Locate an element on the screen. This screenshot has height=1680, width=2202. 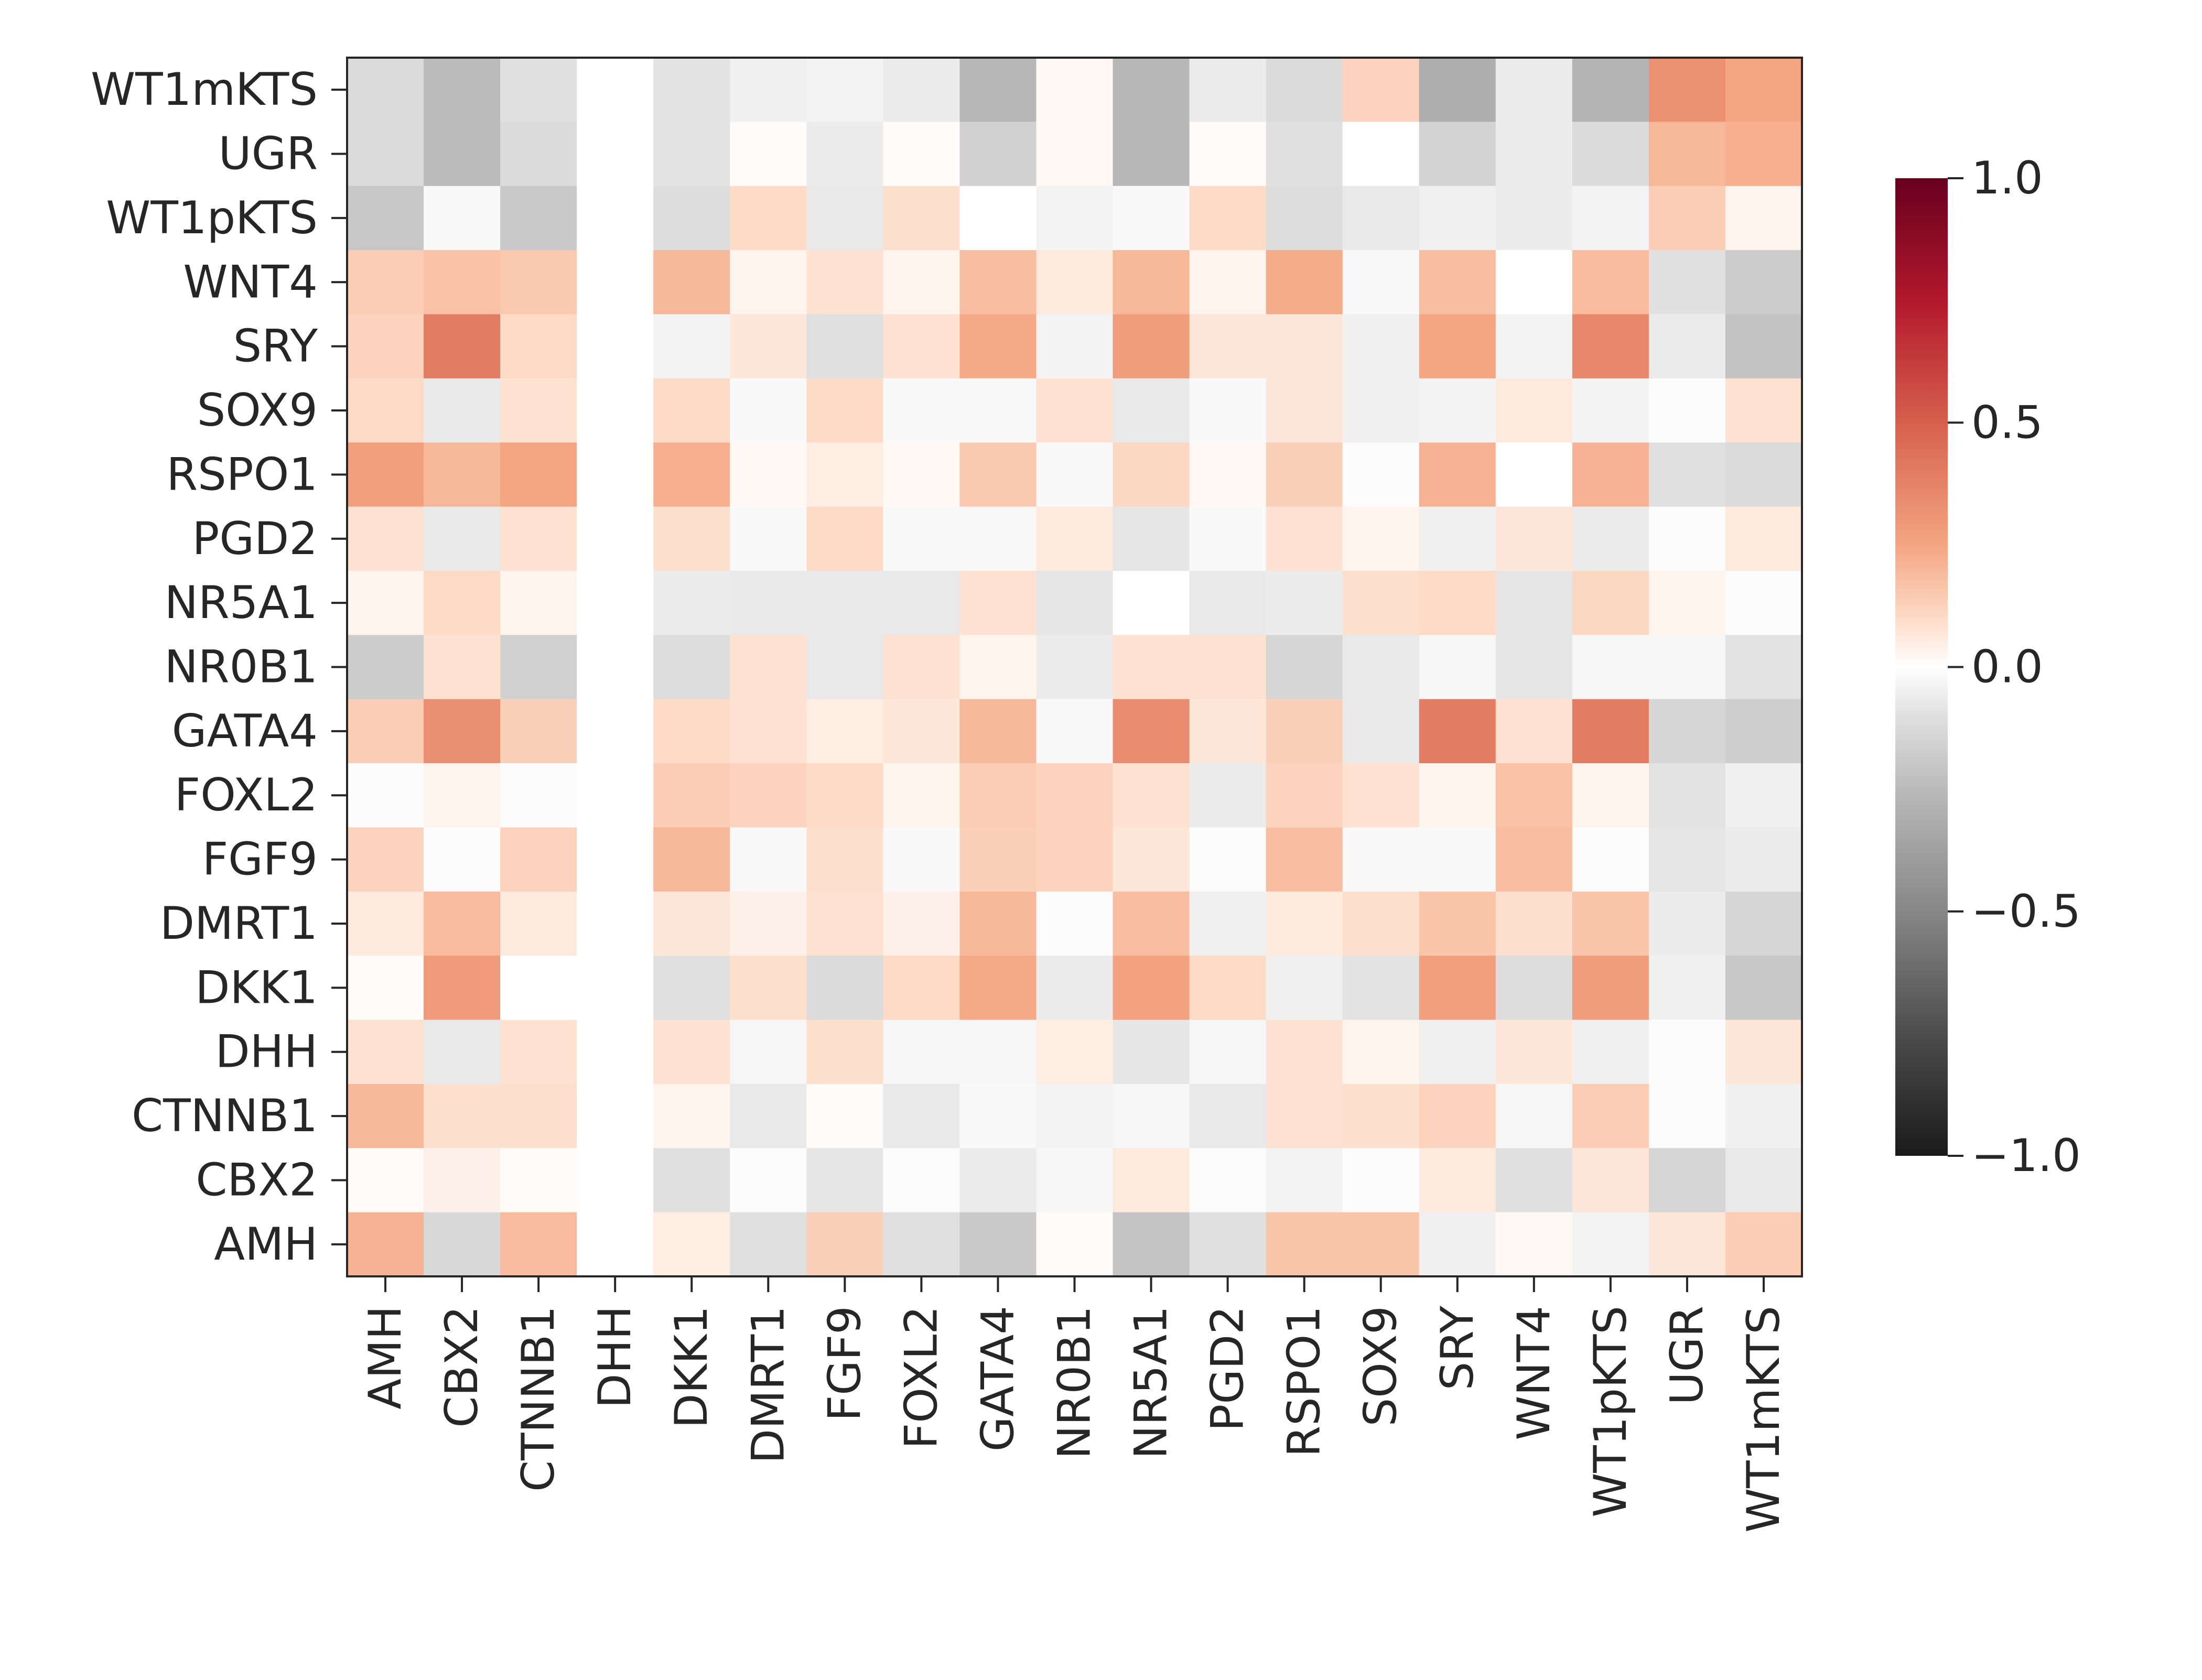
colorbar-tick-label: 1.0 is located at coordinates (2007, 178).